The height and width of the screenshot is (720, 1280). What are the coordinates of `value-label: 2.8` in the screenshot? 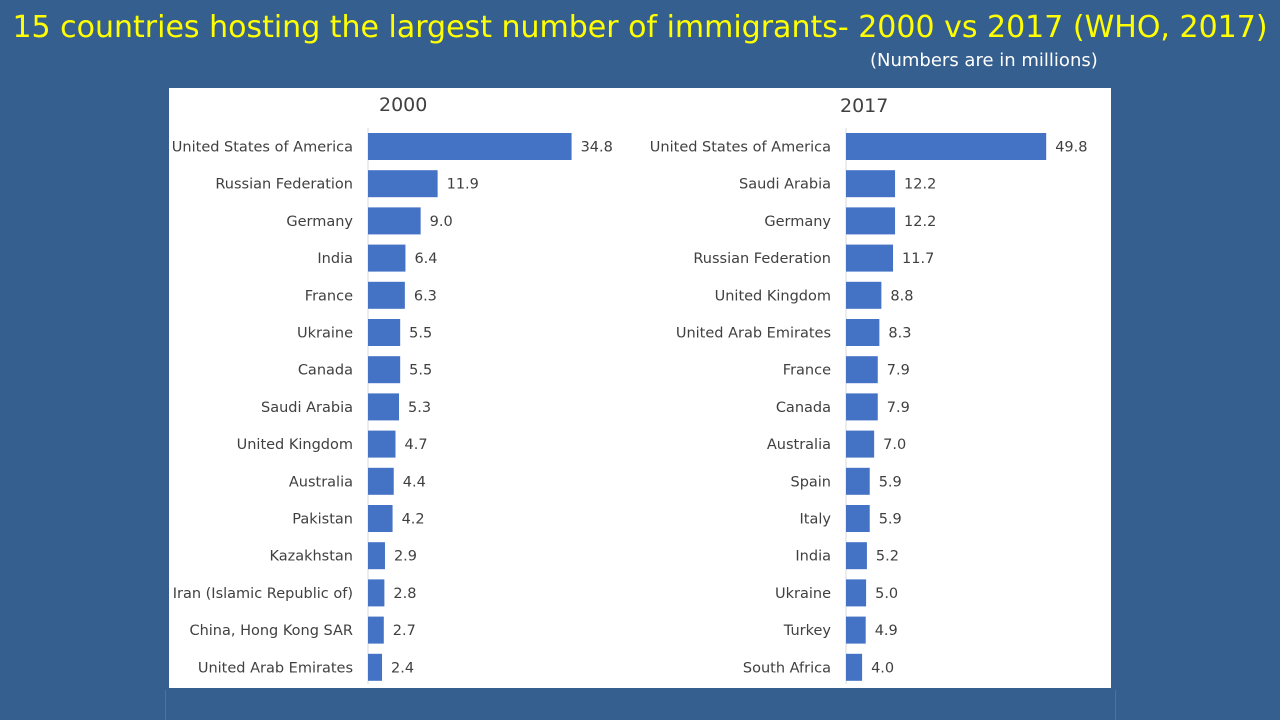 It's located at (404, 594).